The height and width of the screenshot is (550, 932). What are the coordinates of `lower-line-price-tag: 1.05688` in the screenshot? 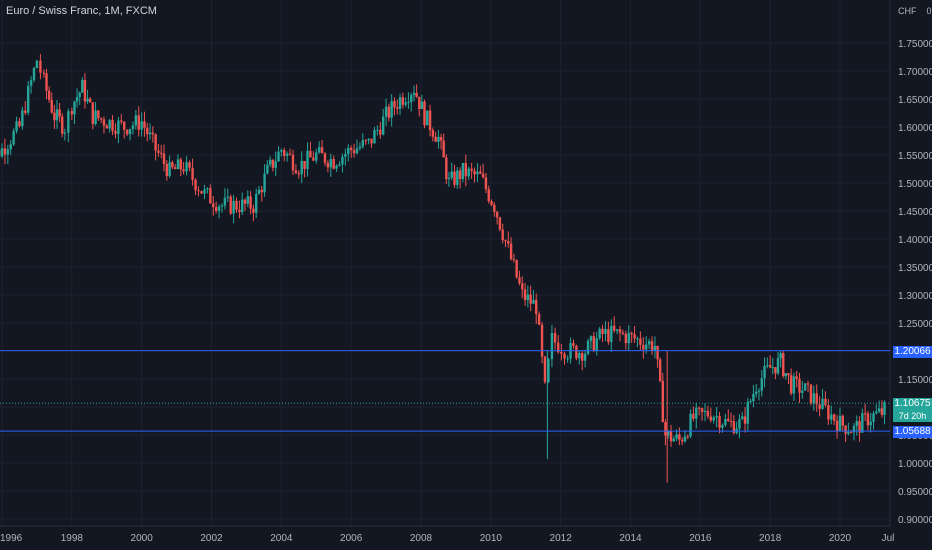 It's located at (912, 432).